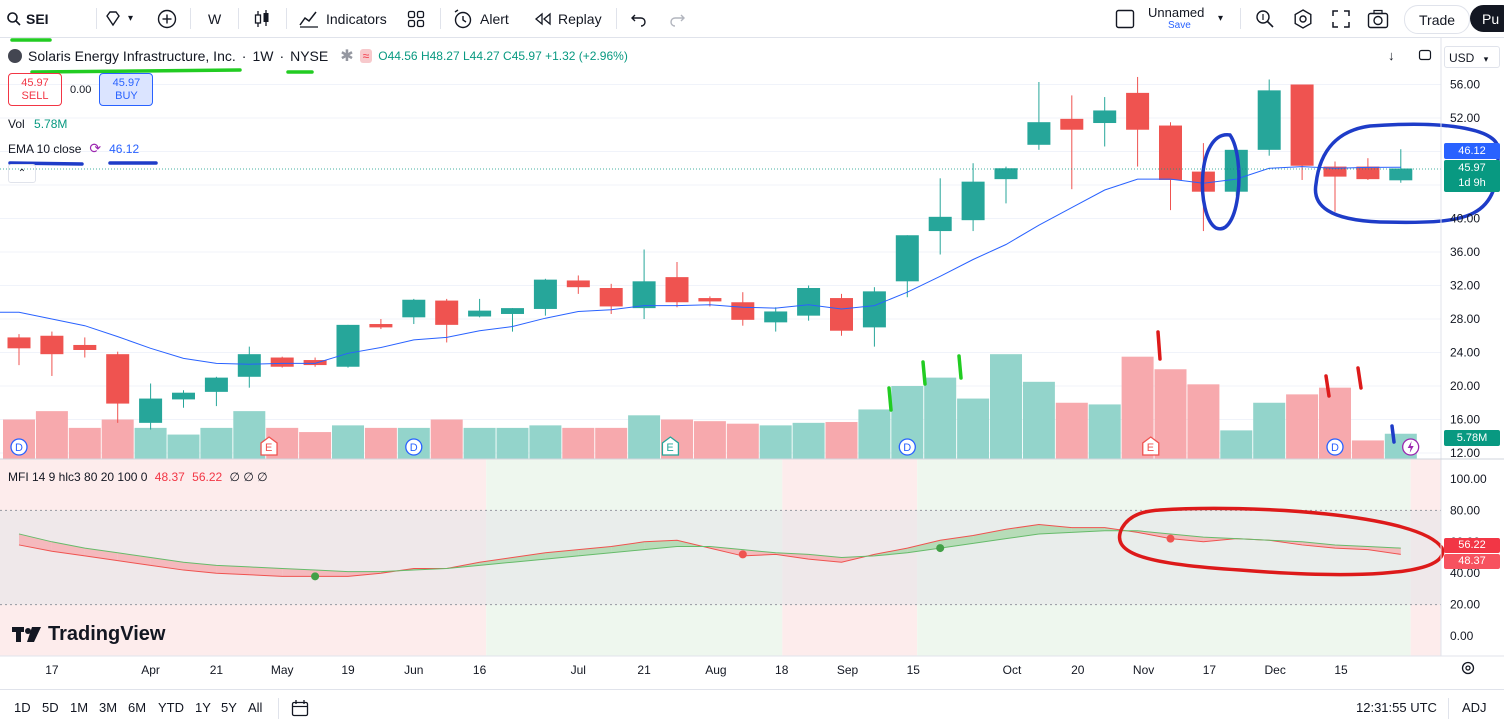 The width and height of the screenshot is (1504, 727). I want to click on blue-circle, so click(1220, 182).